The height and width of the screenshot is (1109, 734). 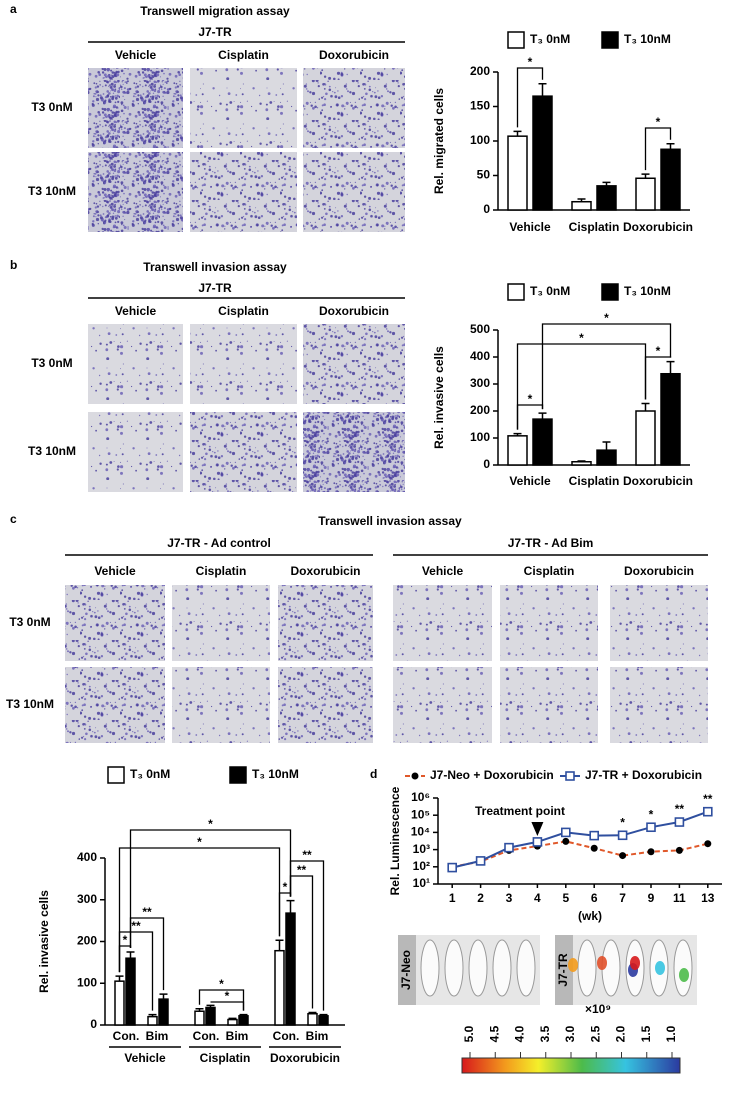 What do you see at coordinates (551, 543) in the screenshot?
I see `group-label: J7-TR - Ad Bim` at bounding box center [551, 543].